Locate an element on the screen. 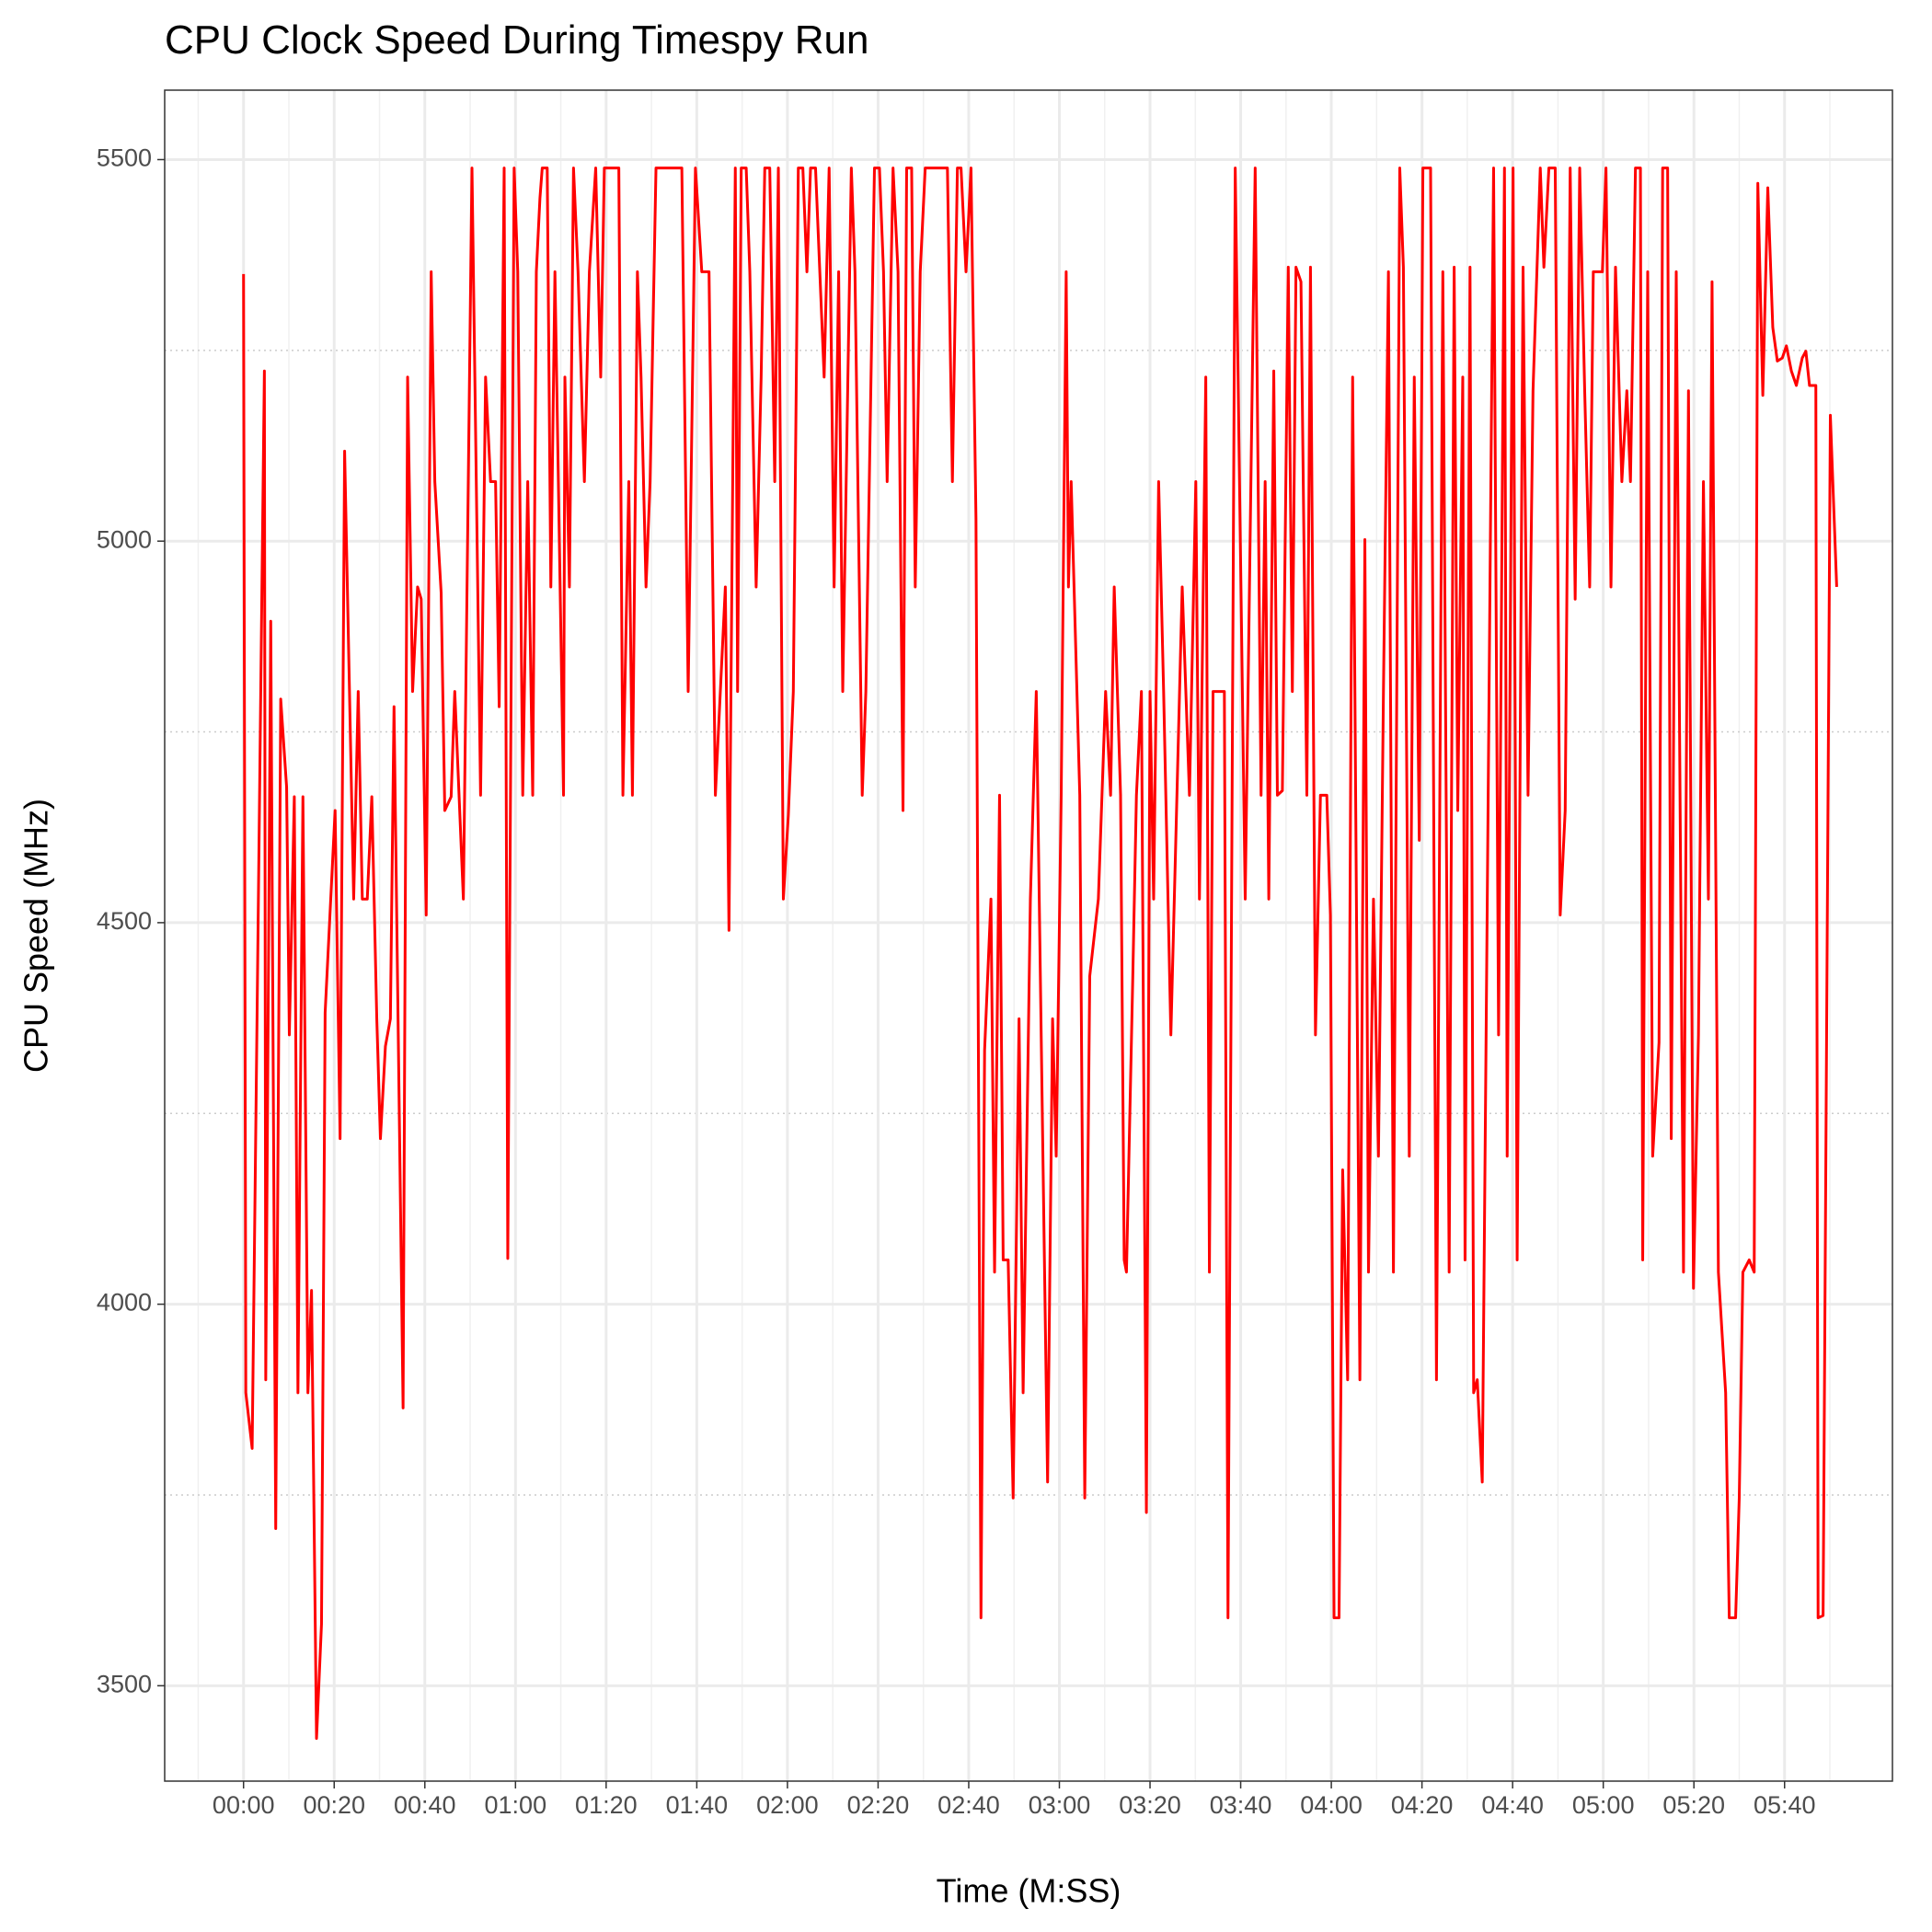  x-tick-label: 03:00 is located at coordinates (1060, 1805).